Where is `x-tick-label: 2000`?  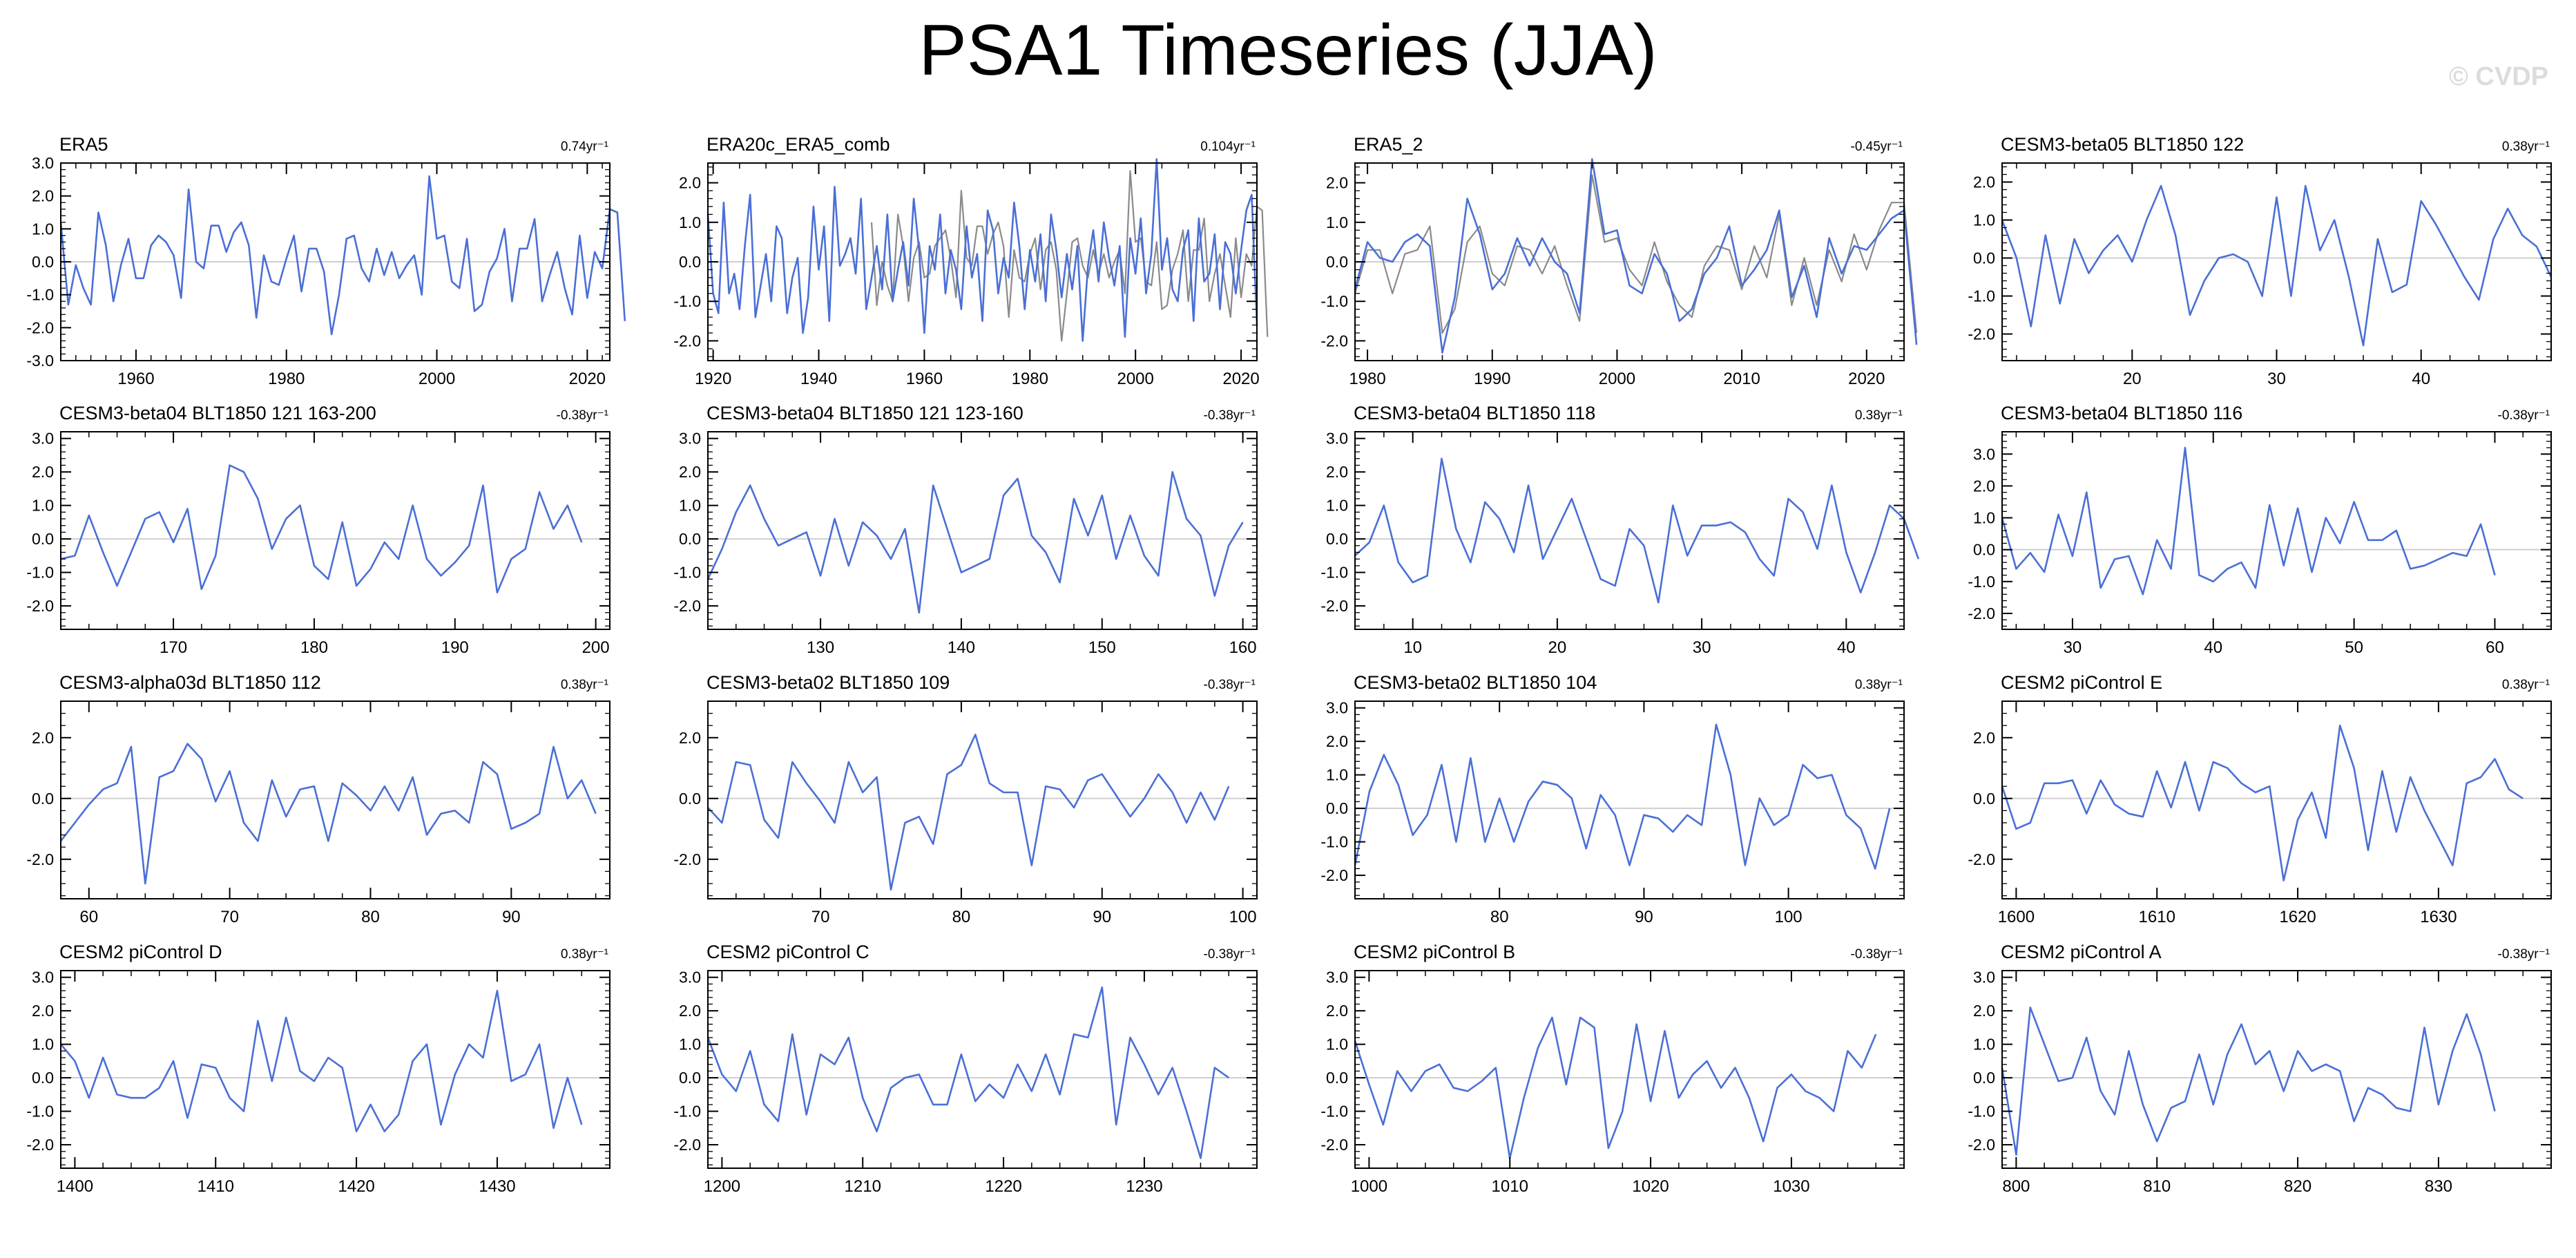 x-tick-label: 2000 is located at coordinates (1135, 379).